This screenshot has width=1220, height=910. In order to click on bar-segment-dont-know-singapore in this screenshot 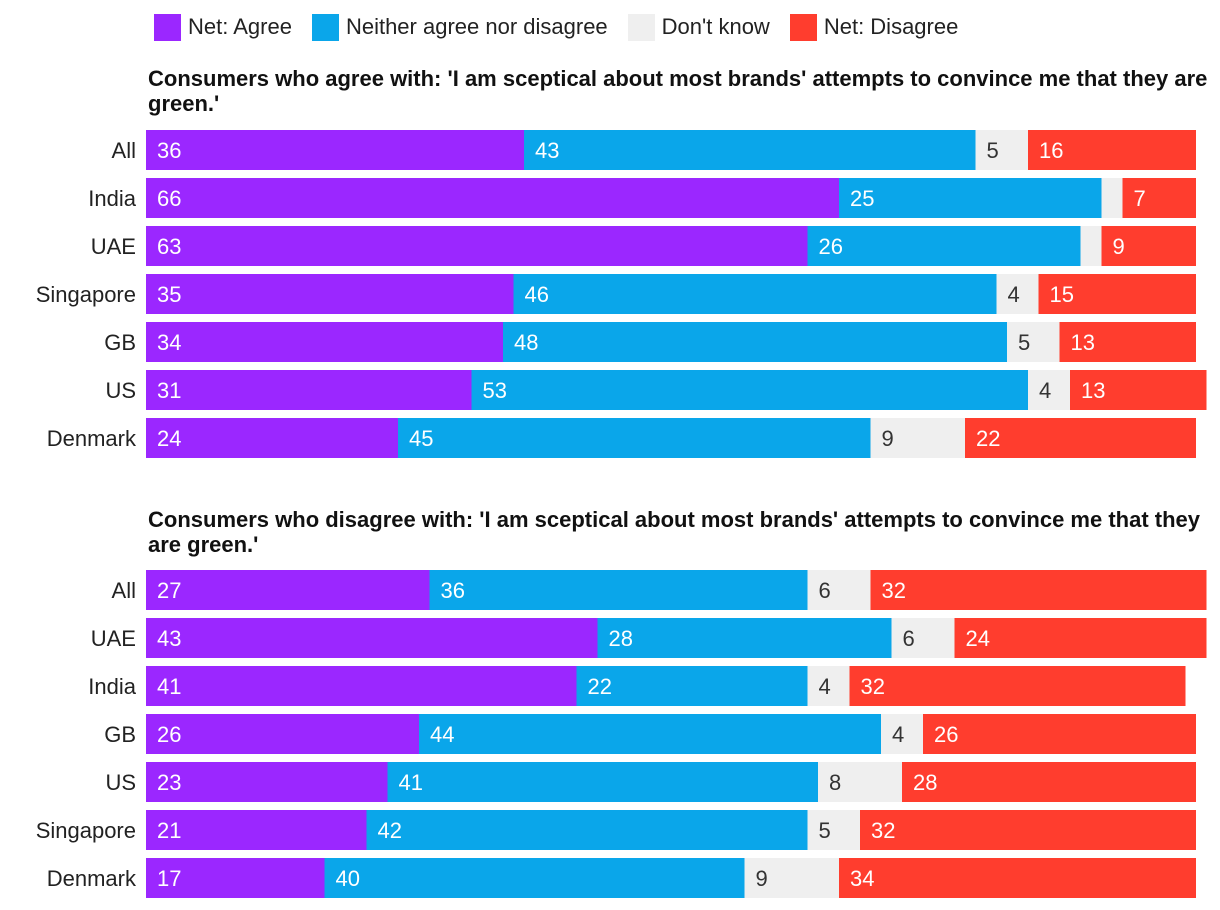, I will do `click(1017, 294)`.